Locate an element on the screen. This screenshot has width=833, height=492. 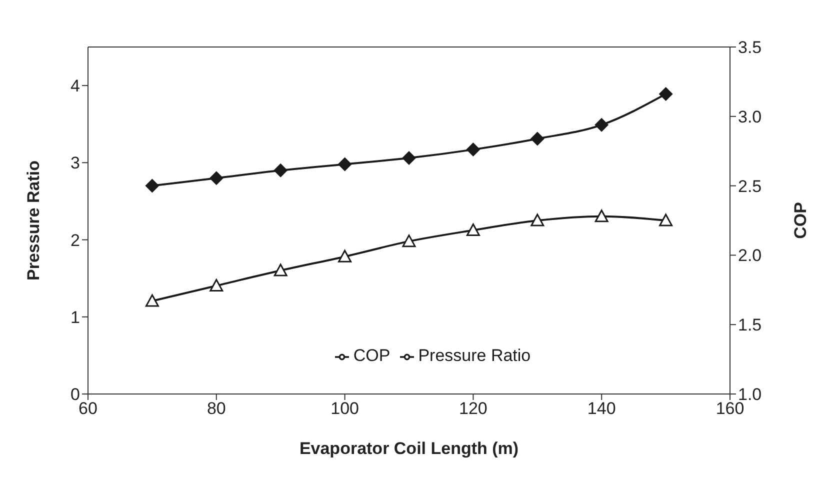
x-tick-label: 100 is located at coordinates (344, 408).